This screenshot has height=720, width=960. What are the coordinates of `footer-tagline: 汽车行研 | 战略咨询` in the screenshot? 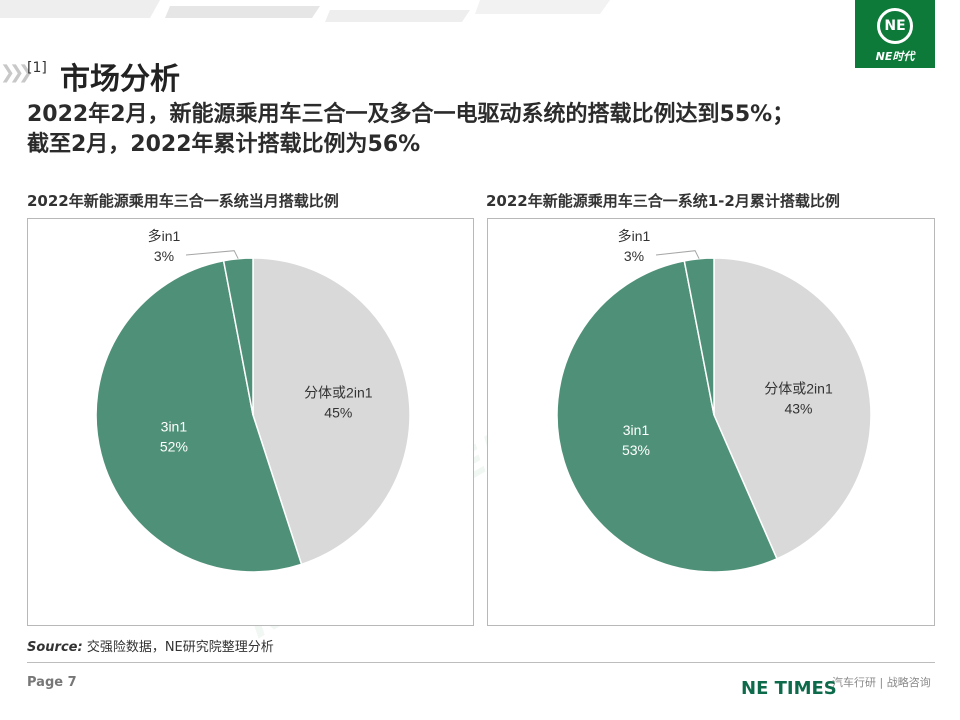 It's located at (881, 682).